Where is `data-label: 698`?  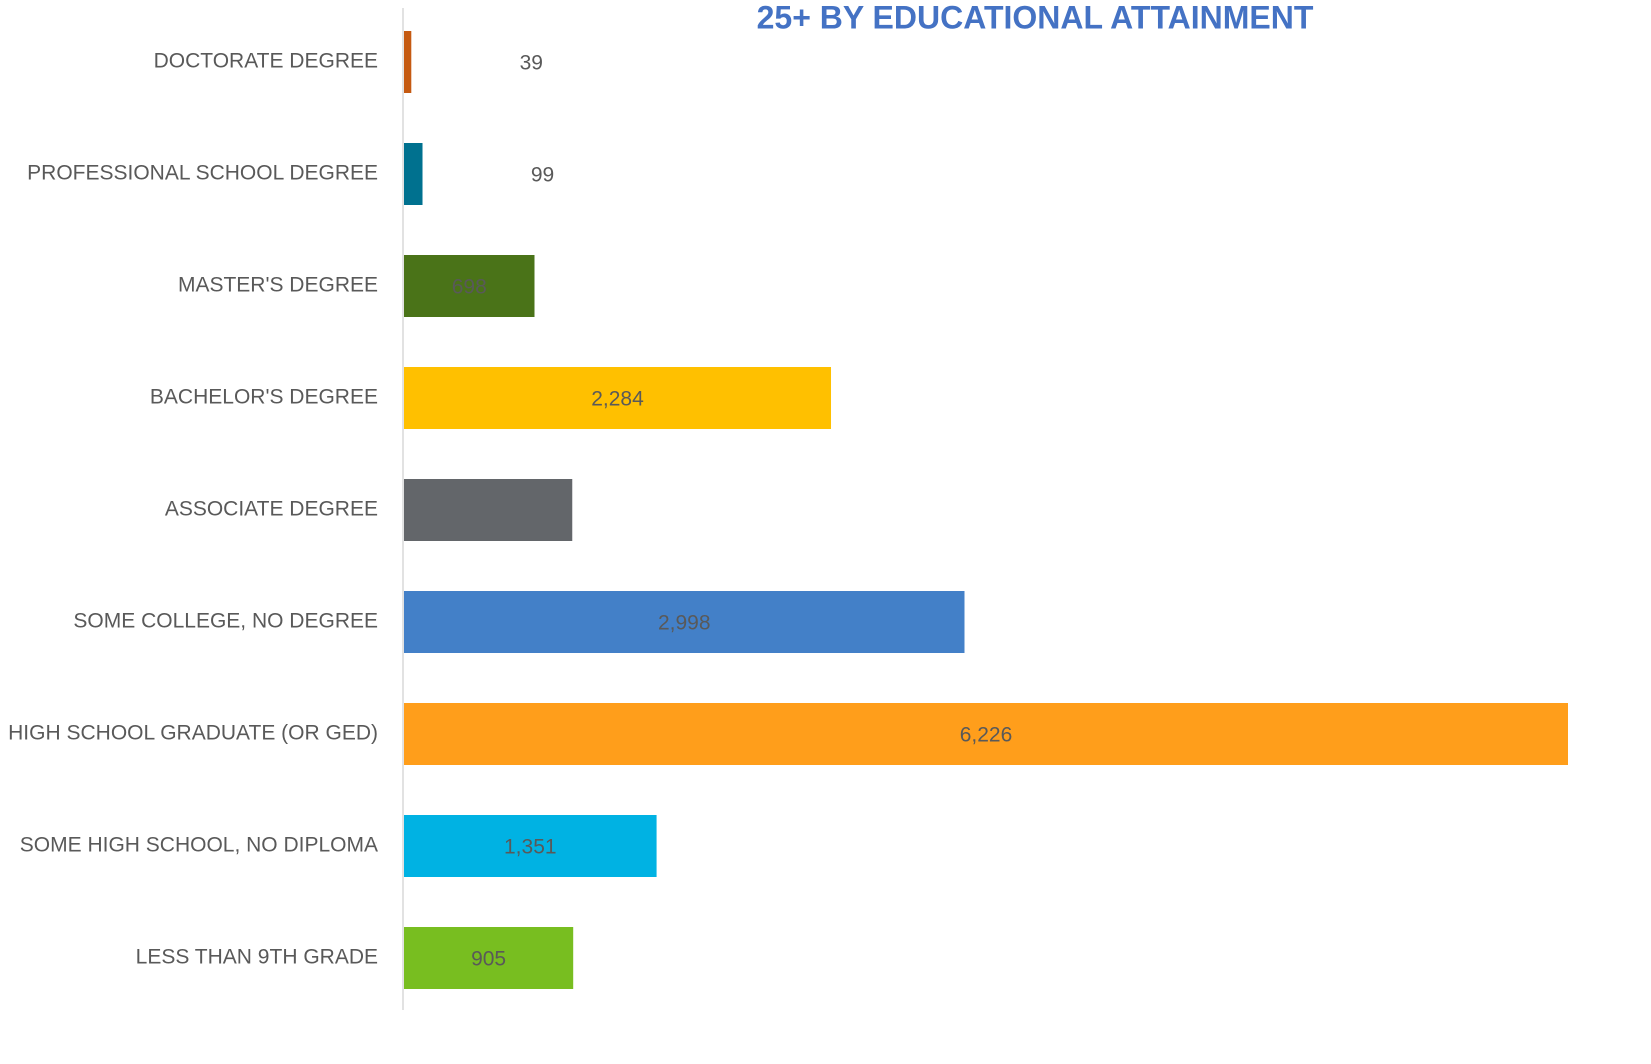 data-label: 698 is located at coordinates (469, 287).